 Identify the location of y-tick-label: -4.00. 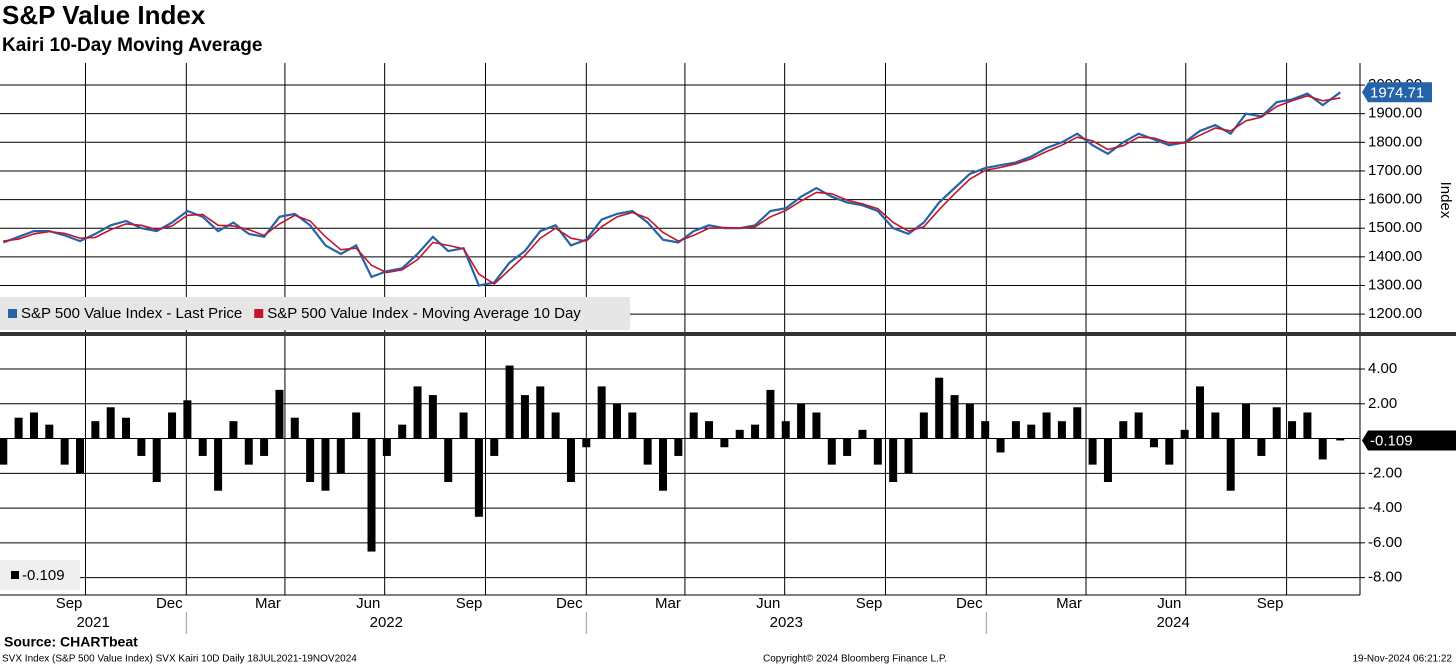
(1385, 507).